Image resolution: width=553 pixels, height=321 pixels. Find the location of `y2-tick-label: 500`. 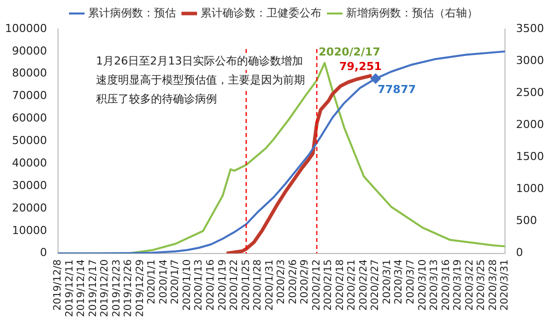

y2-tick-label: 500 is located at coordinates (527, 221).